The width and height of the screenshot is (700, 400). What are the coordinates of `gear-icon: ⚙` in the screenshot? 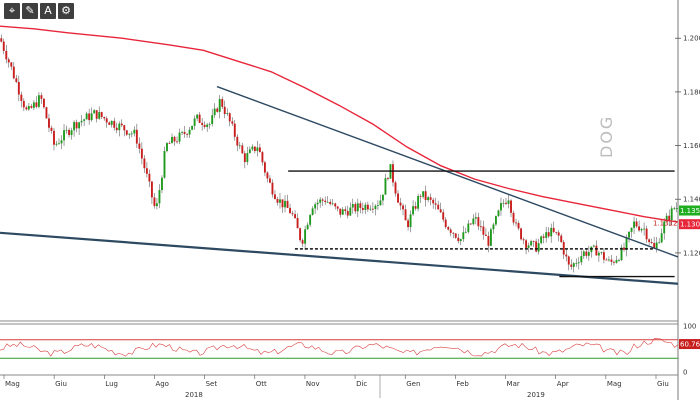 It's located at (66, 10).